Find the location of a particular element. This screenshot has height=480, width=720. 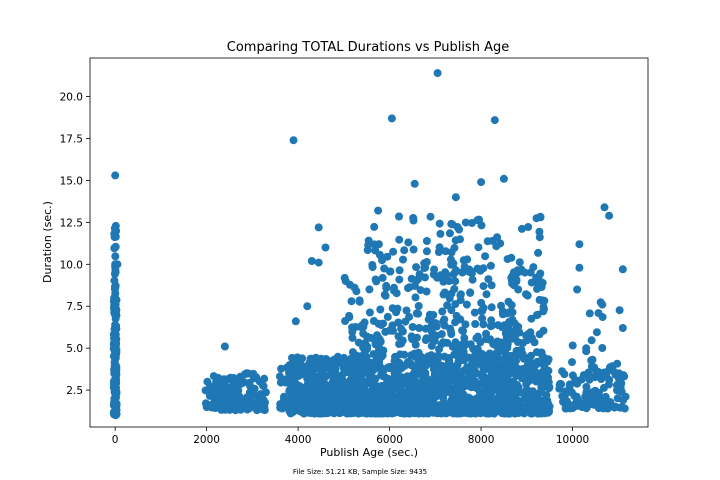

x-tick-label: 2000 is located at coordinates (206, 440).